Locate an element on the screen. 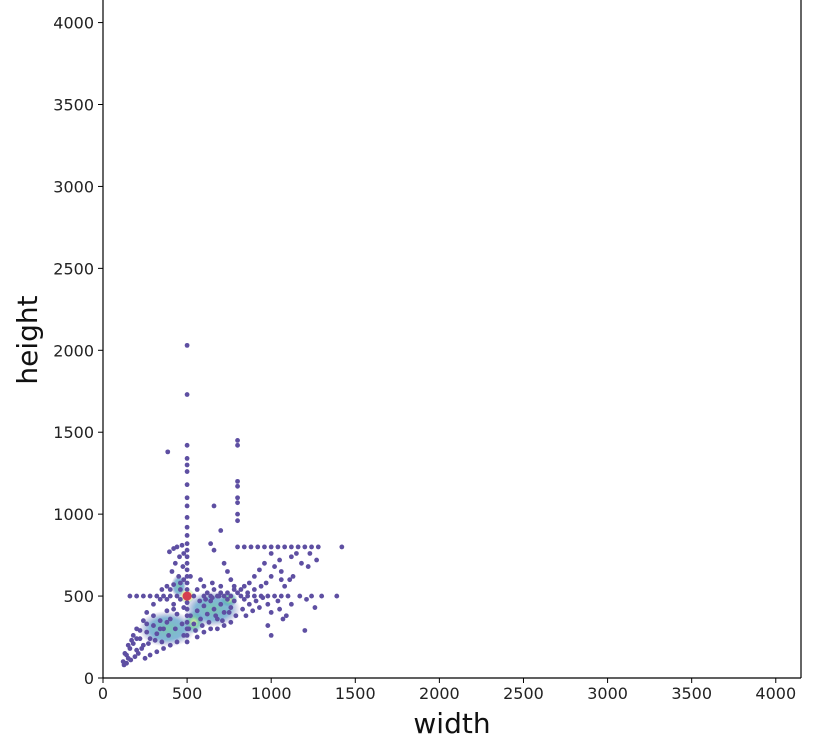  y-tick-label: 3500 is located at coordinates (73, 105).